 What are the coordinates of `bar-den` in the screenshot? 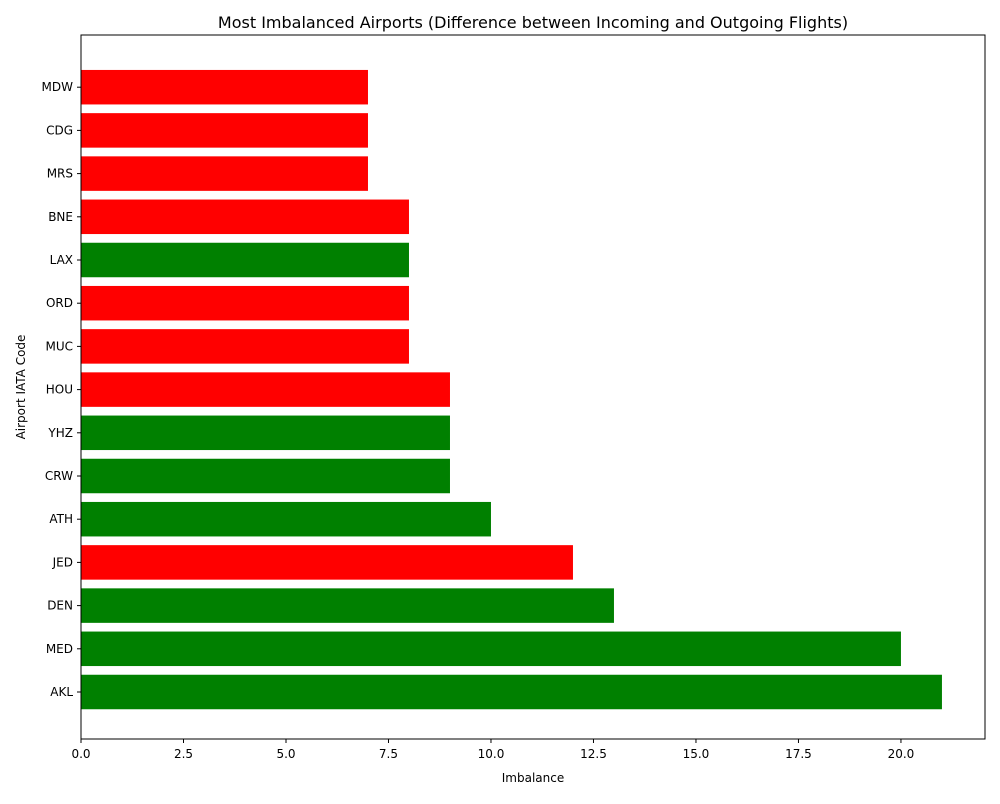 It's located at (347, 605).